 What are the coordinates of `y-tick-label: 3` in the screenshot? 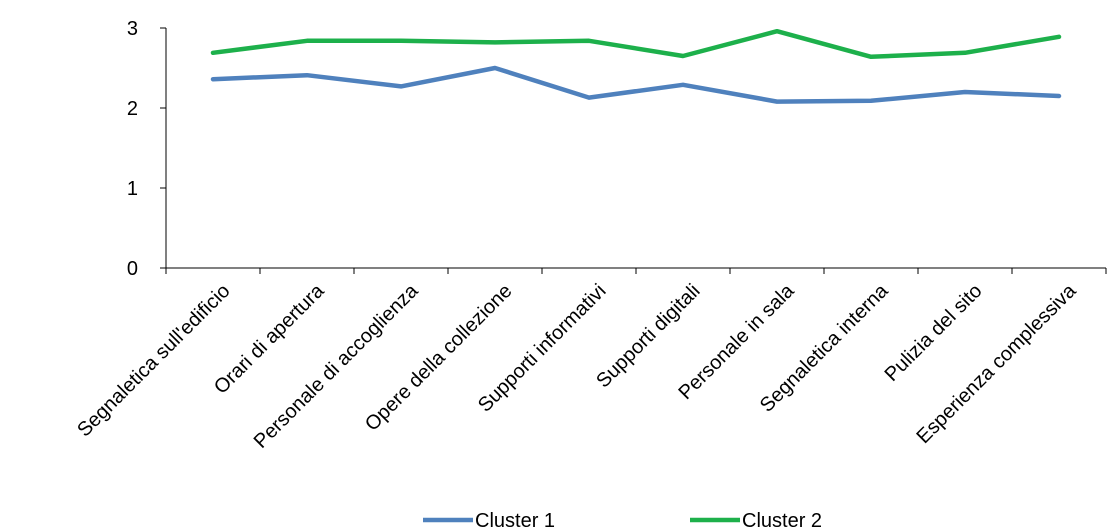 It's located at (132, 29).